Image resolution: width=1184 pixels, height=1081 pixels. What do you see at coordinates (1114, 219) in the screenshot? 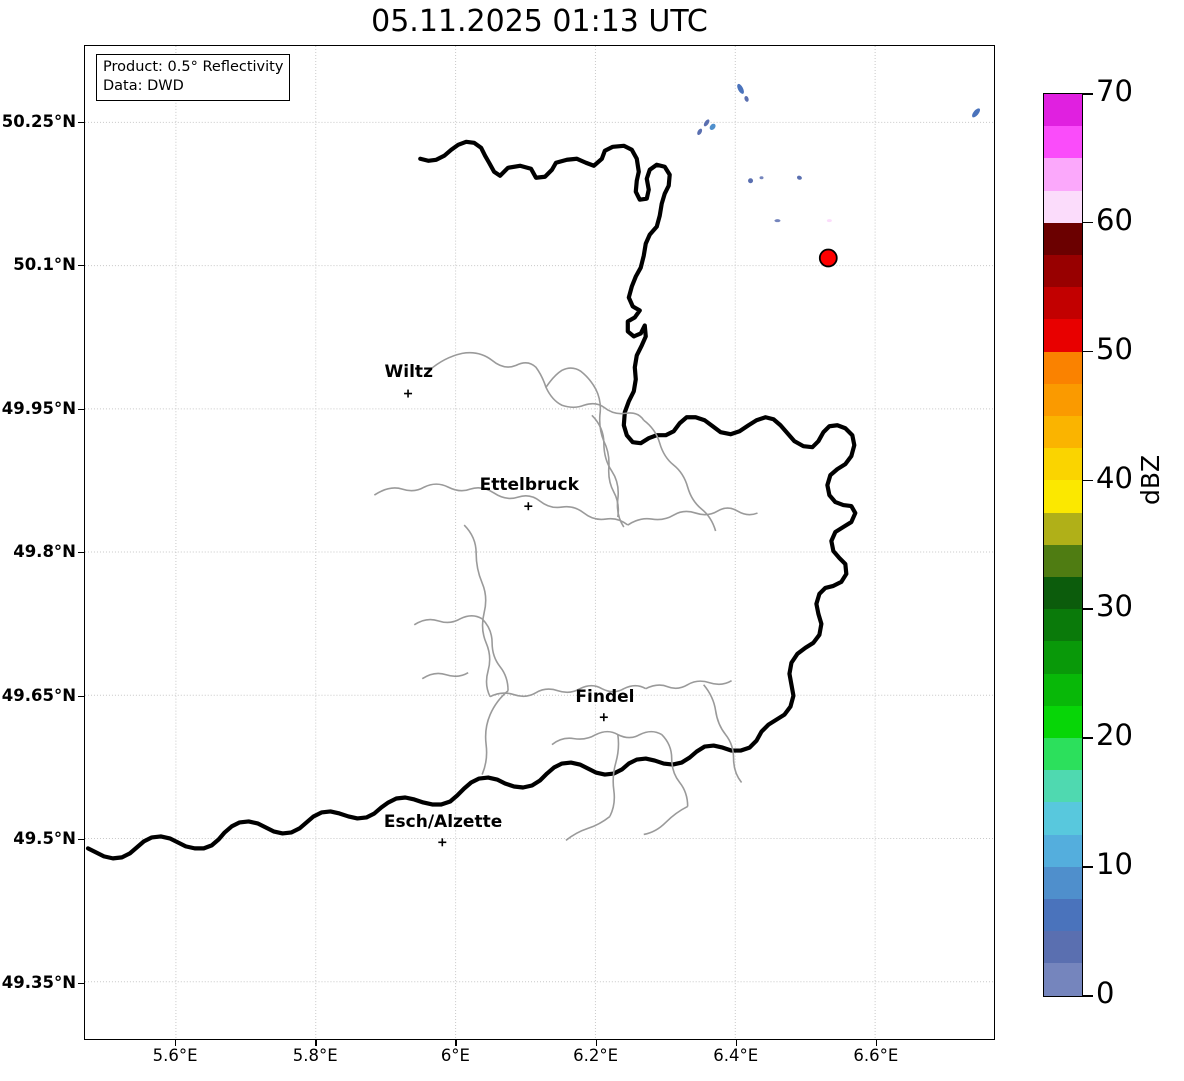
I see `colorbar-tick-label-1: 60` at bounding box center [1114, 219].